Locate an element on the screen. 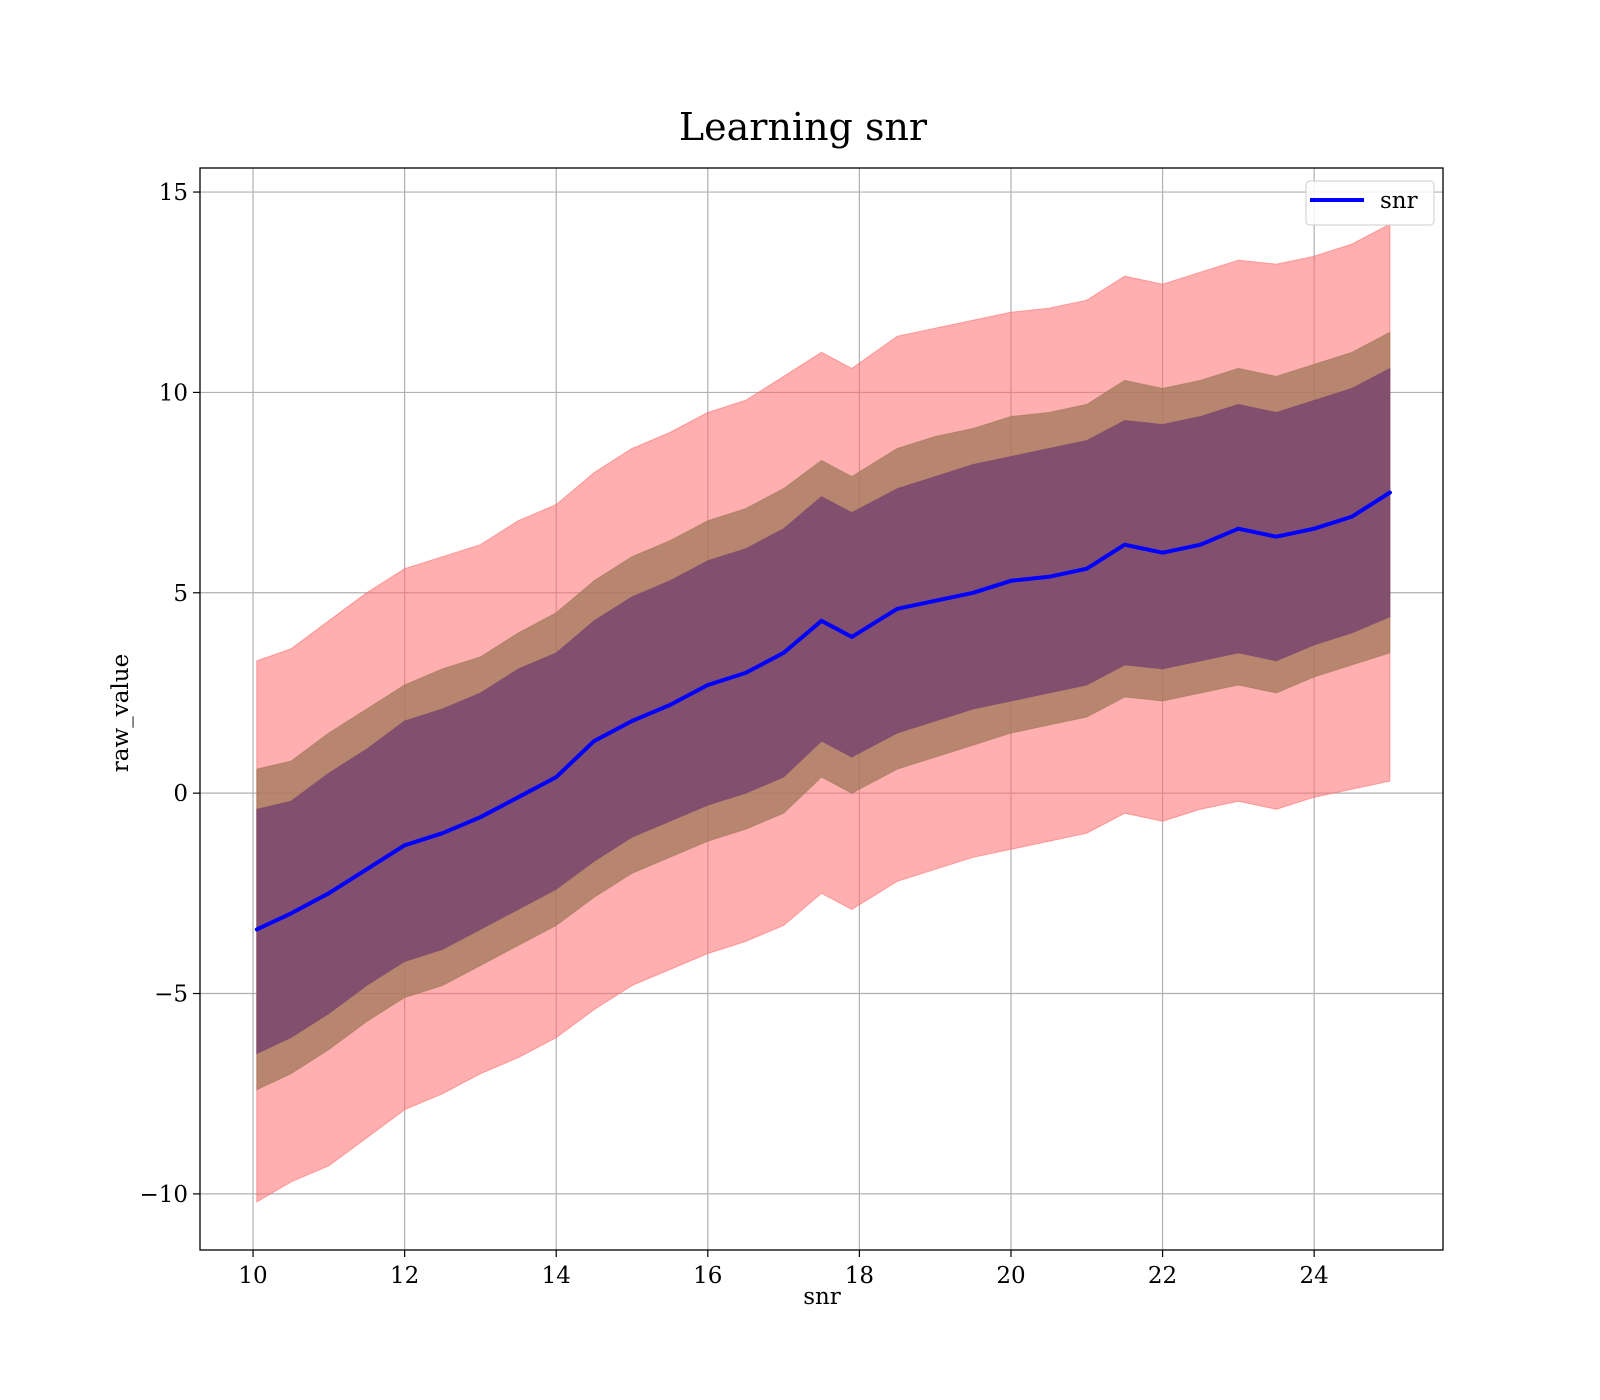 This screenshot has height=1400, width=1600. x-tick-label-5: 20 is located at coordinates (1010, 1276).